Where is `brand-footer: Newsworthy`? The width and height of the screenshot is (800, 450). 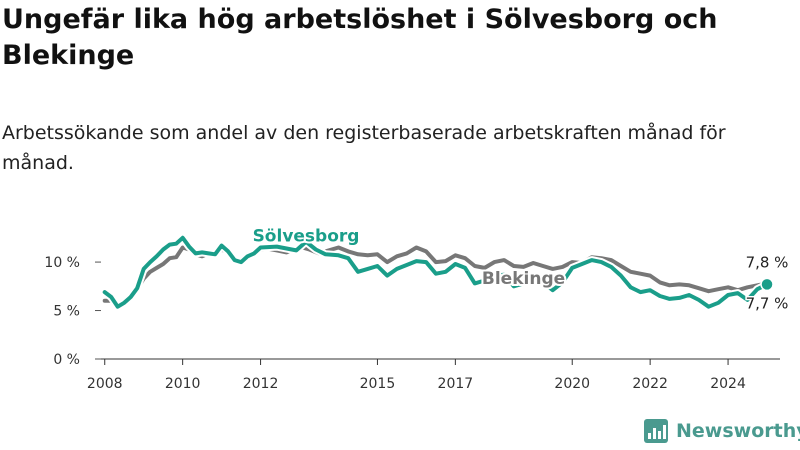
brand-footer: Newsworthy is located at coordinates (722, 431).